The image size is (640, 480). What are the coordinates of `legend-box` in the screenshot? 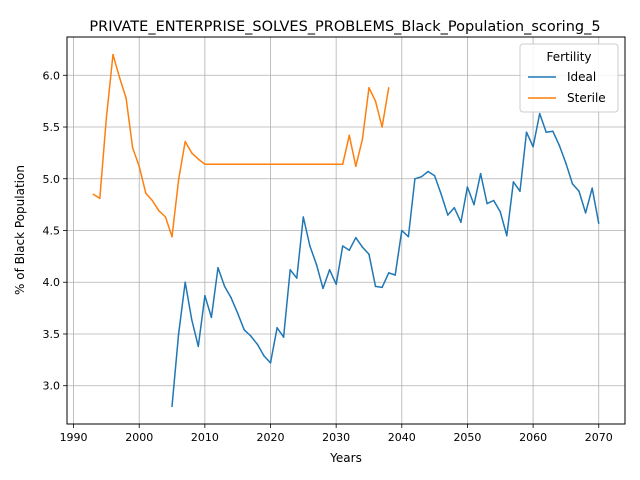 It's located at (569, 78).